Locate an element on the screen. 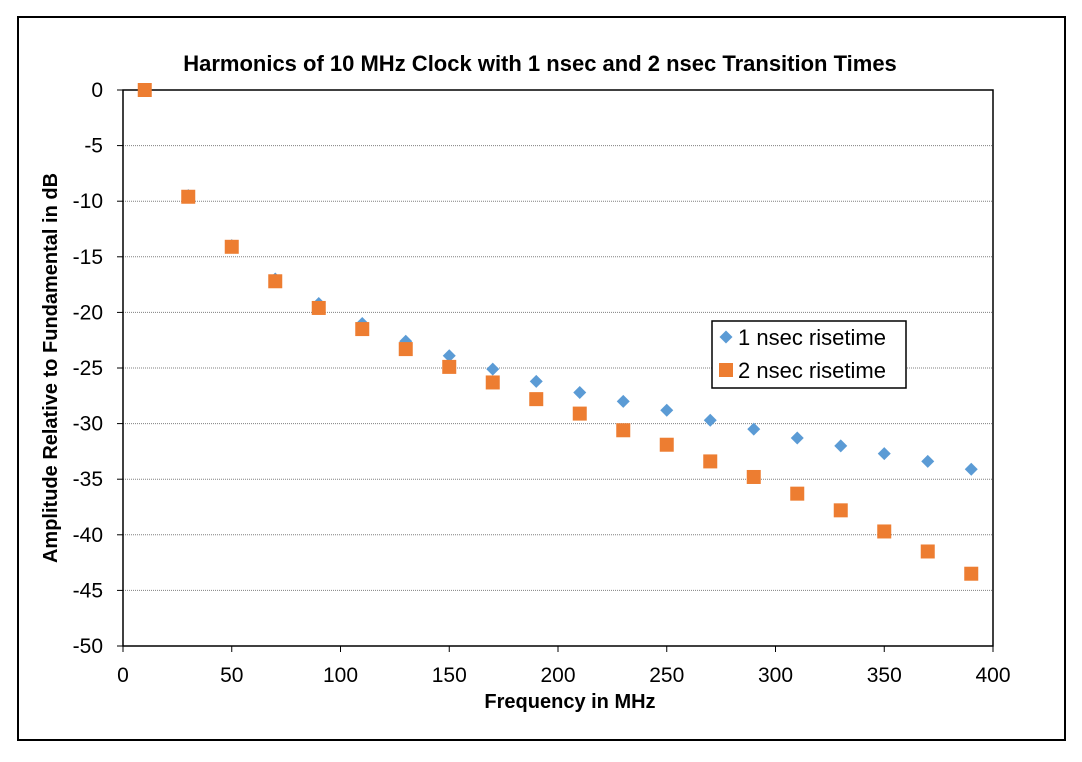  x-tick-label: 100 is located at coordinates (340, 675).